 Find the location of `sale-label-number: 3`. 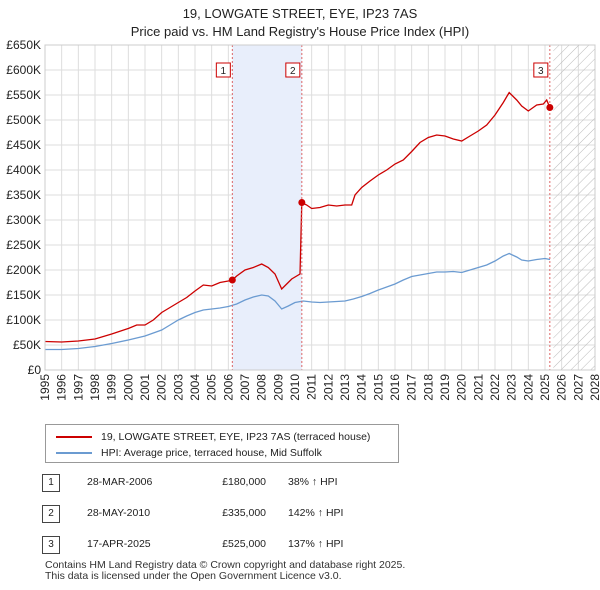

sale-label-number: 3 is located at coordinates (541, 71).